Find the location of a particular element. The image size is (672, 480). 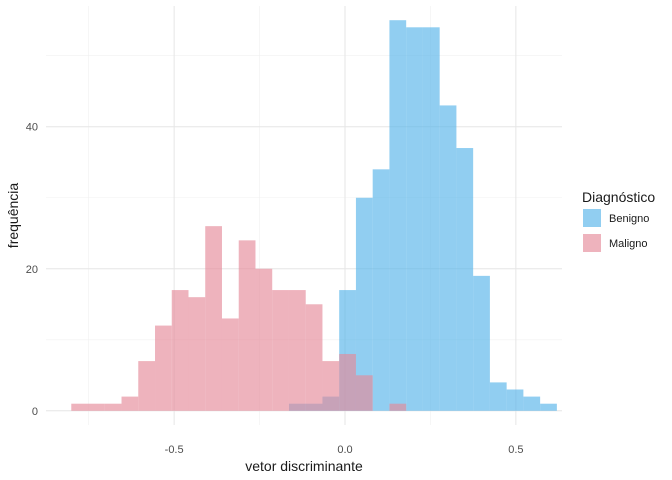

x-tick-label: 0.0 is located at coordinates (344, 450).